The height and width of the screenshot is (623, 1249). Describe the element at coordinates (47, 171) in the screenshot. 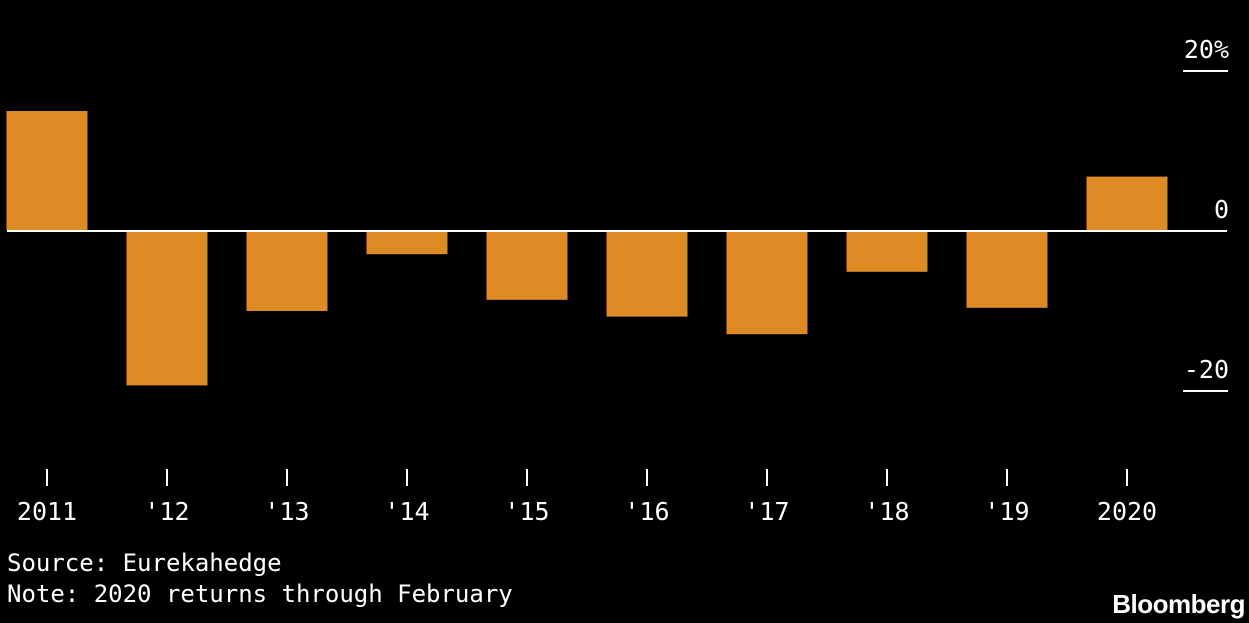

I see `bar-2011` at that location.